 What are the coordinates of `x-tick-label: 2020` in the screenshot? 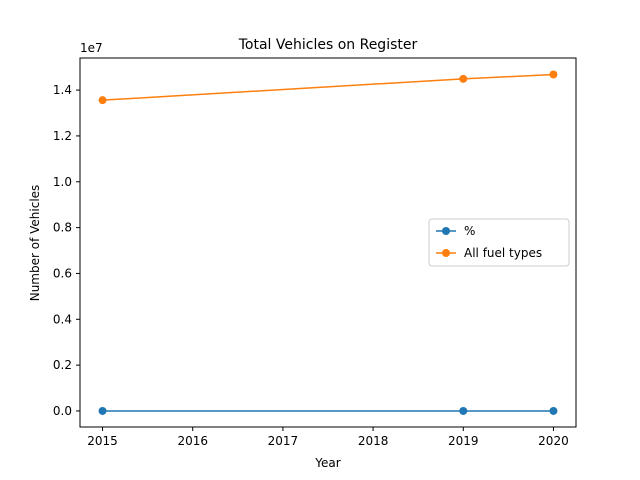 It's located at (553, 441).